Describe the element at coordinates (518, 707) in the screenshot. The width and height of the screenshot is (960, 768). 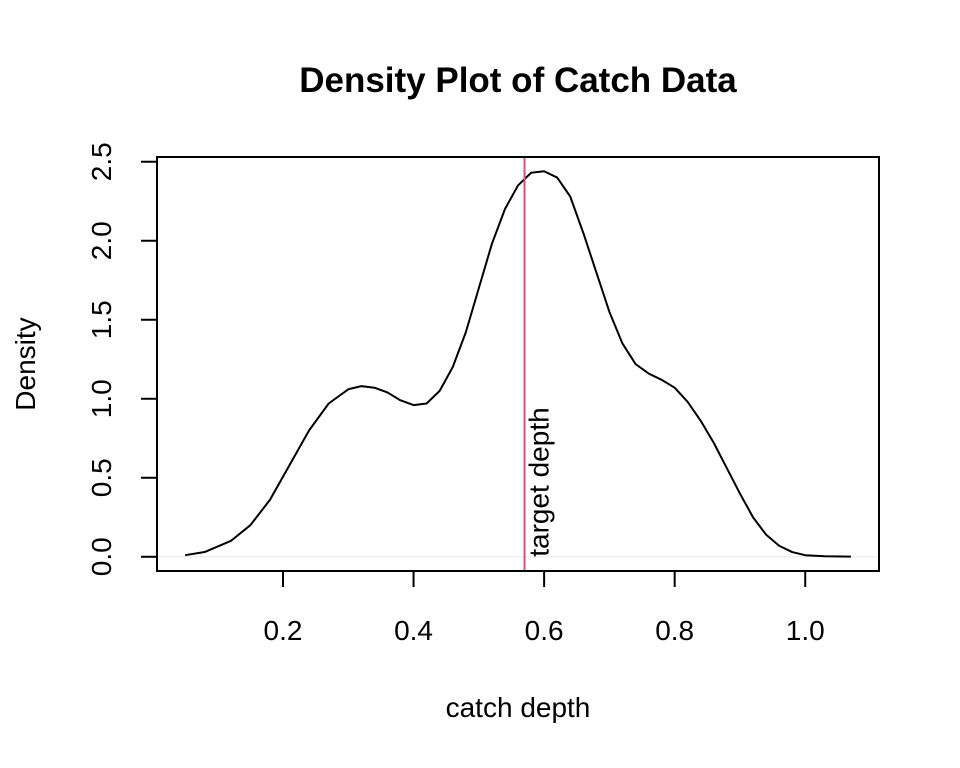
I see `x-axis-label: catch depth` at that location.